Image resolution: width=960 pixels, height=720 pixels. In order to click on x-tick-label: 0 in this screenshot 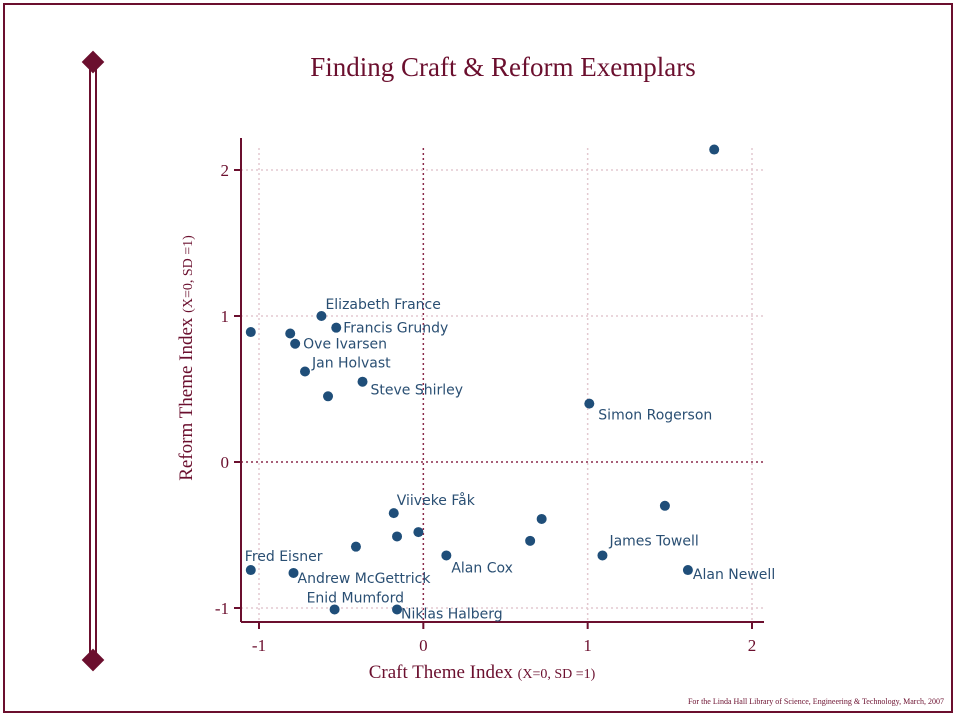, I will do `click(423, 645)`.